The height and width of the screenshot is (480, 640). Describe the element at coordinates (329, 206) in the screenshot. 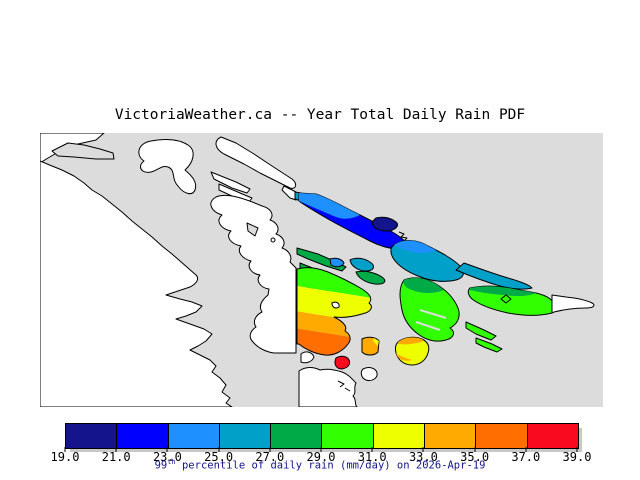

I see `blue-chain-upper` at that location.